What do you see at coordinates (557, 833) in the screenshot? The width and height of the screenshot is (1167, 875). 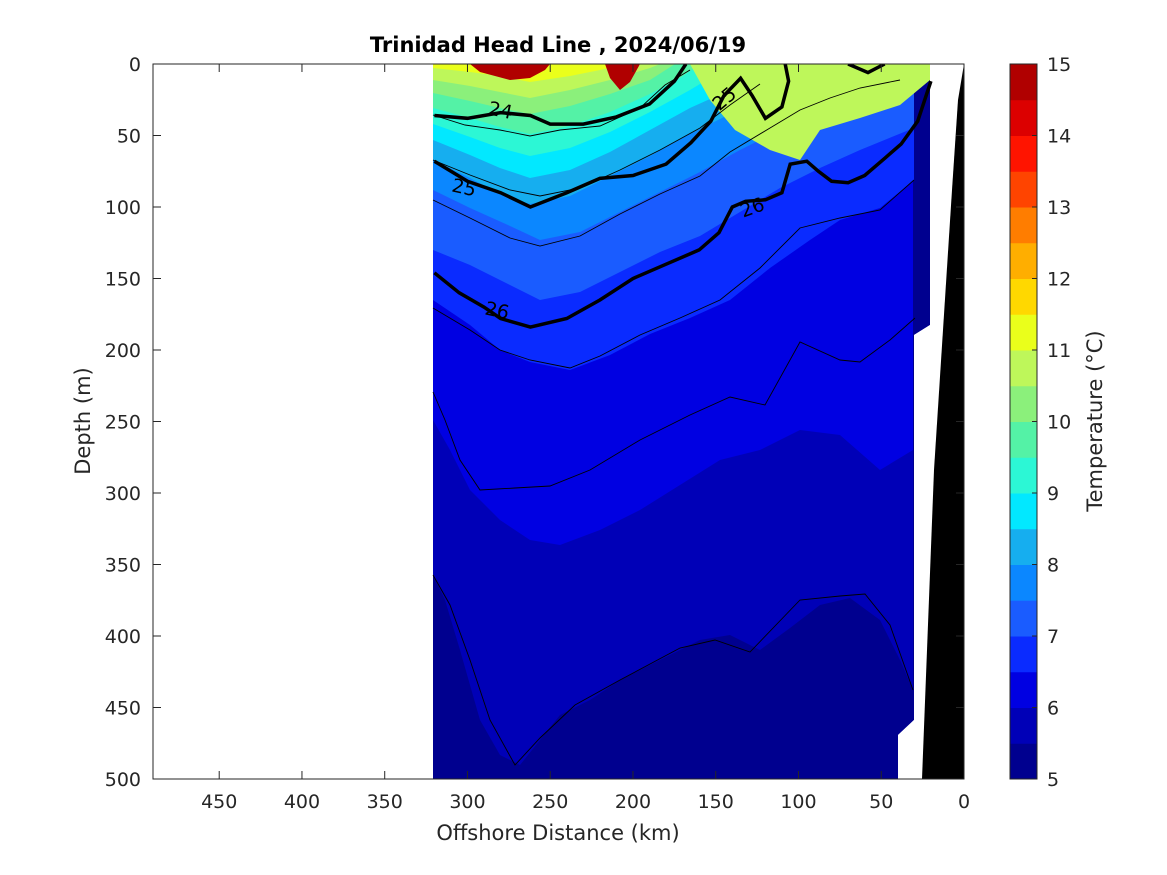 I see `x-axis-label: Offshore Distance (km)` at bounding box center [557, 833].